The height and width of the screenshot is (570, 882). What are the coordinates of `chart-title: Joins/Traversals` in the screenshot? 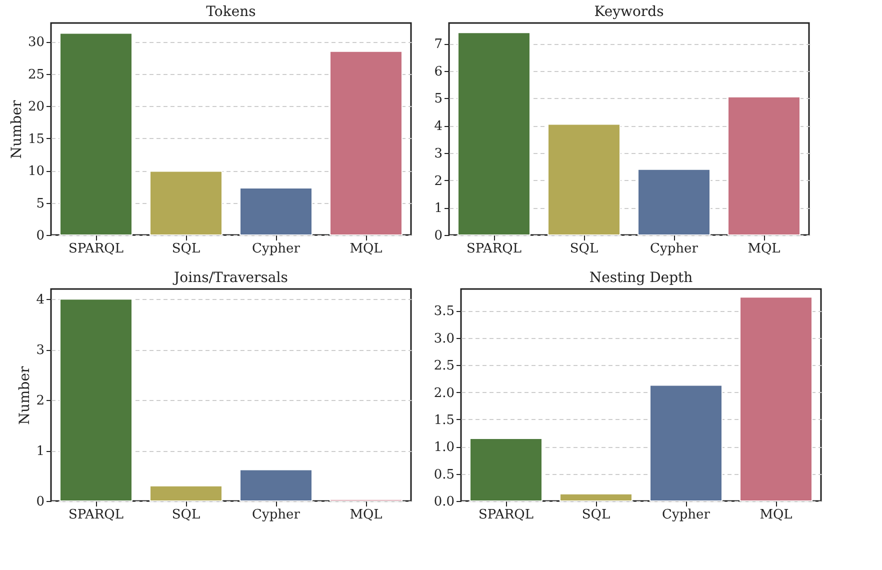 It's located at (230, 278).